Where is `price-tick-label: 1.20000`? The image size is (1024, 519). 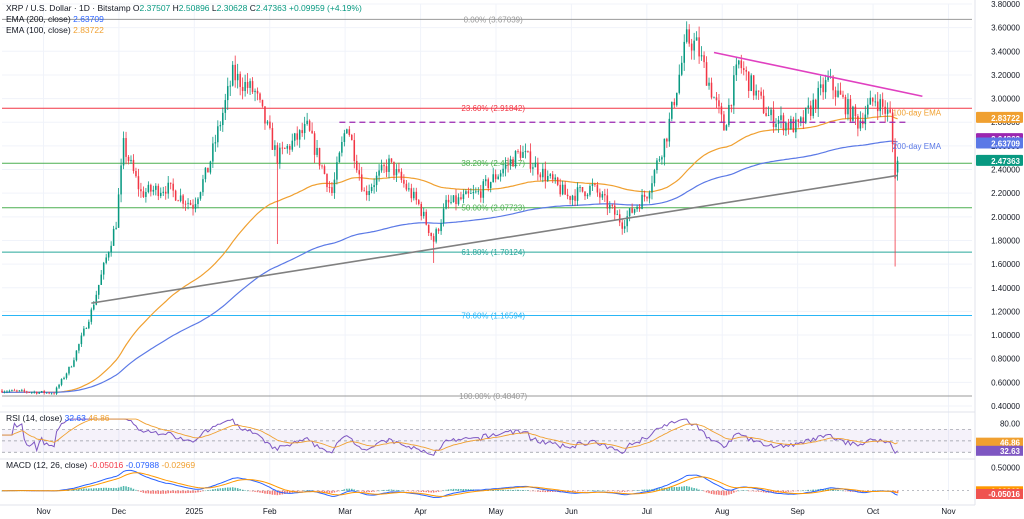 price-tick-label: 1.20000 is located at coordinates (1005, 311).